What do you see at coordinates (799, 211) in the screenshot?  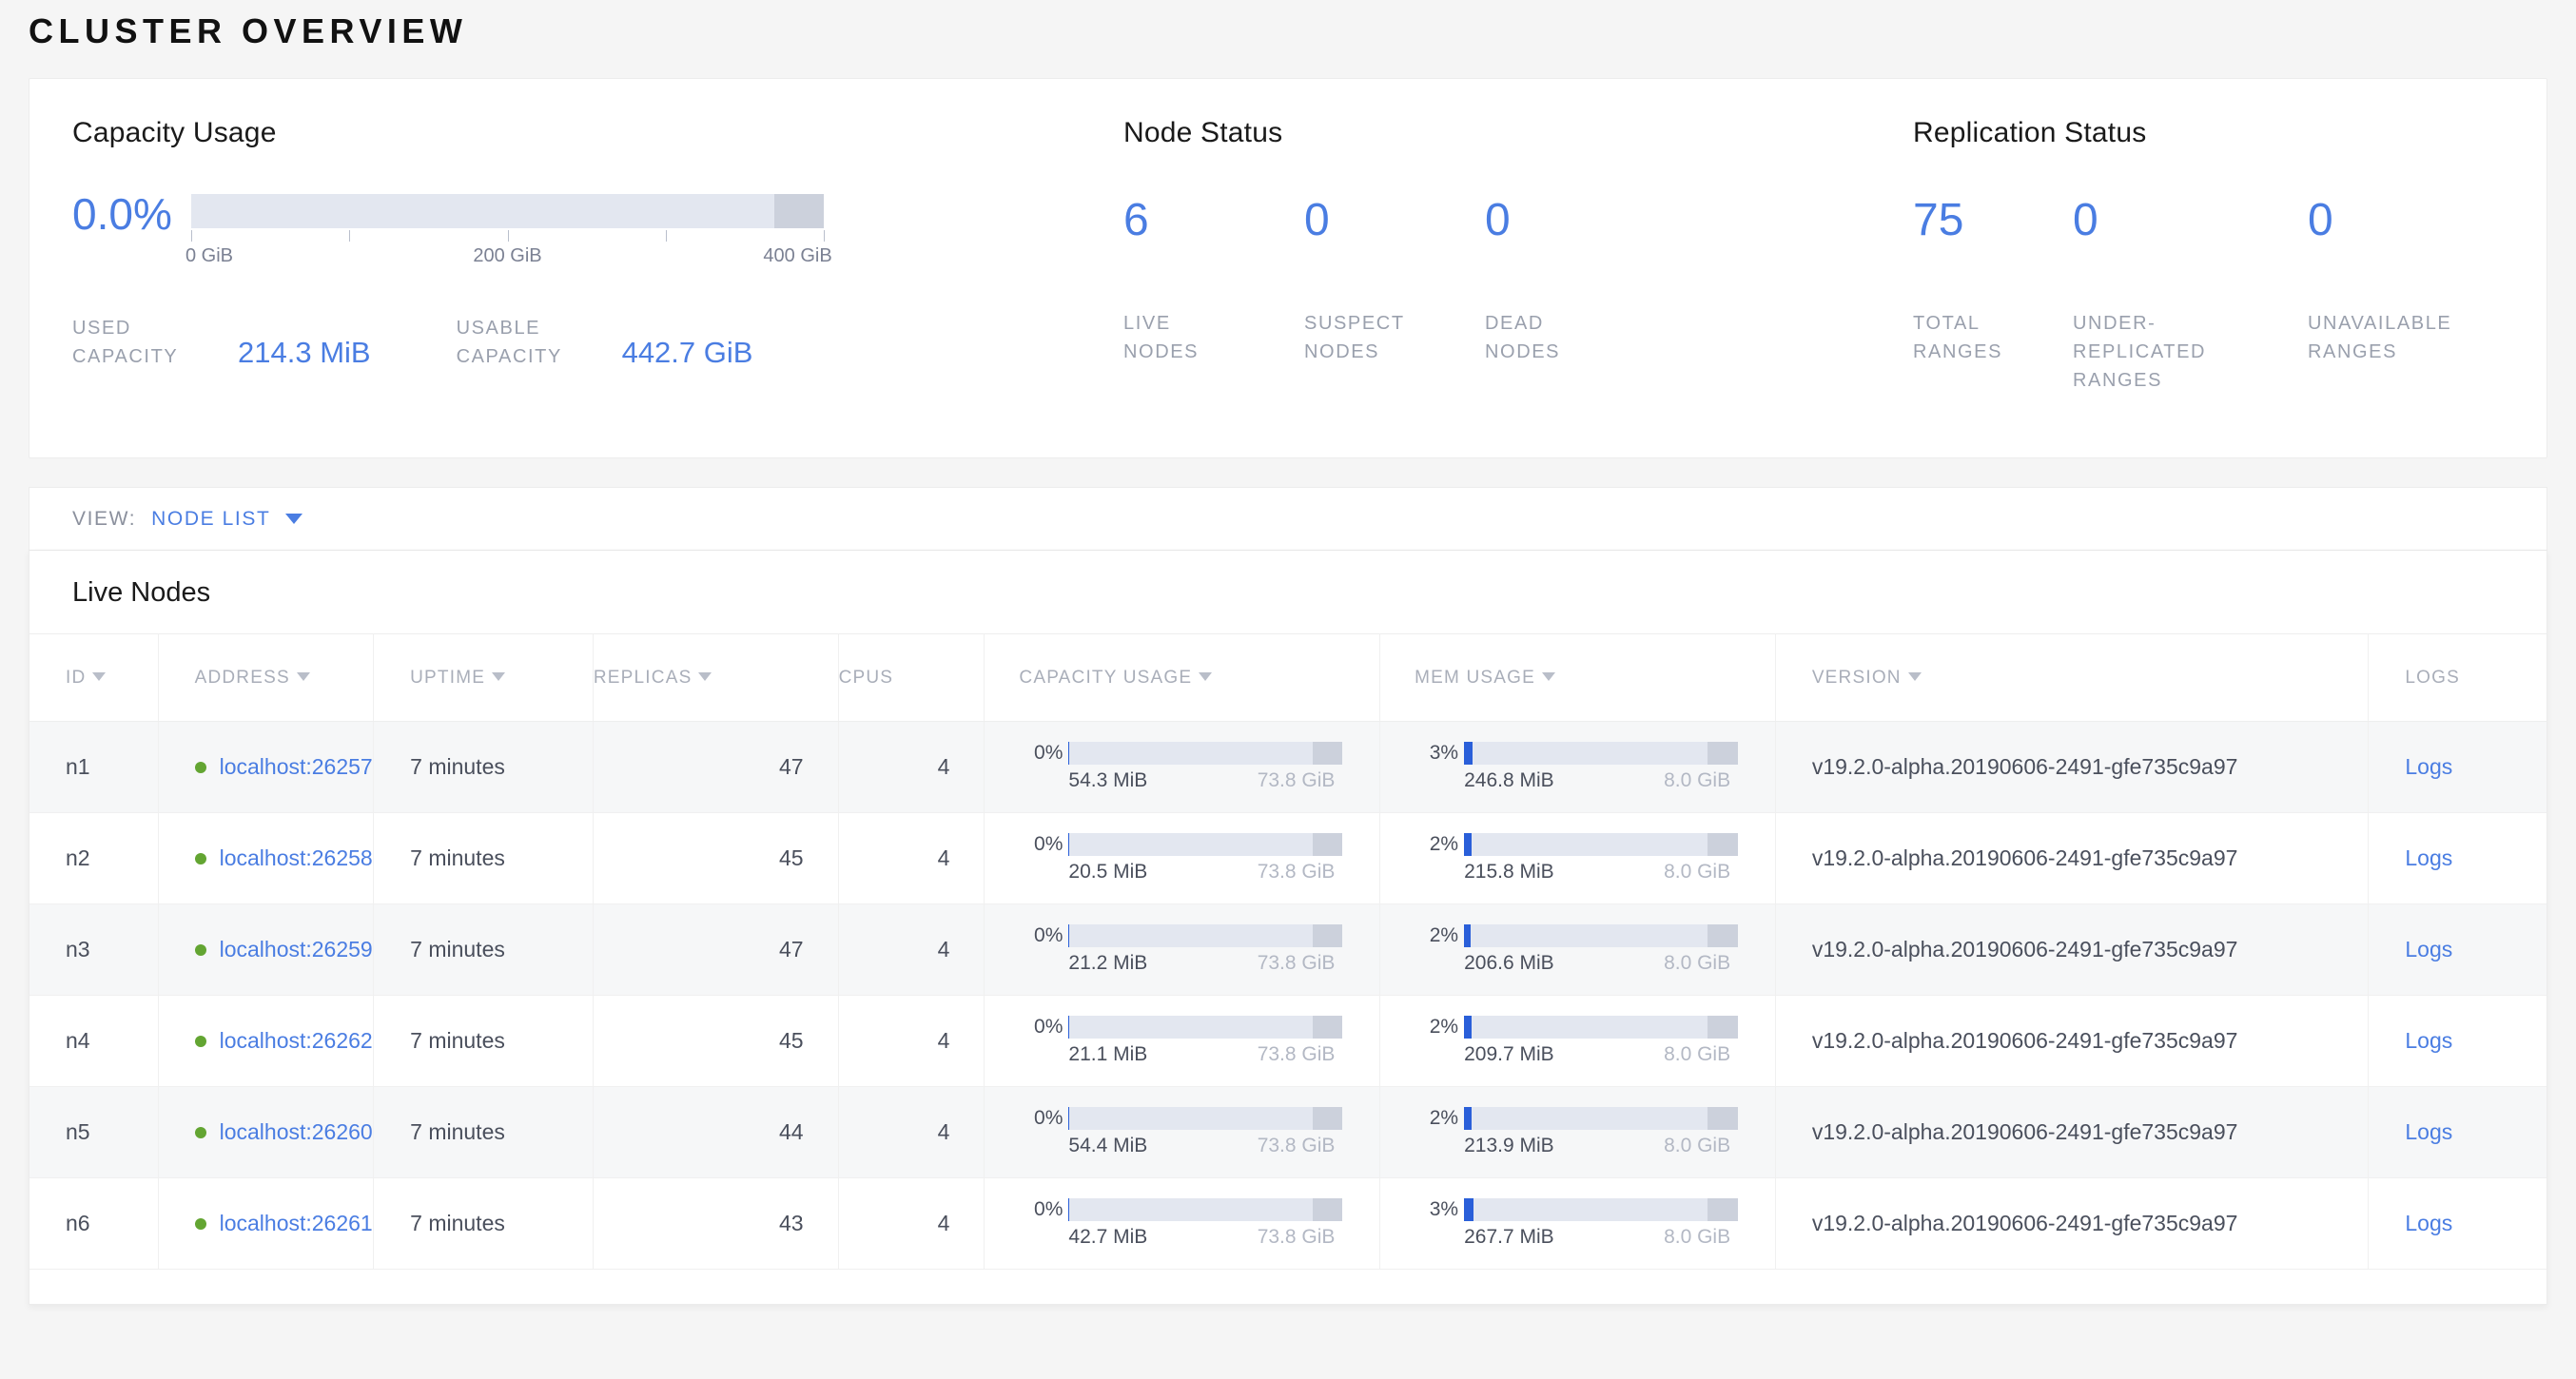 I see `capacity-bar-unusable` at bounding box center [799, 211].